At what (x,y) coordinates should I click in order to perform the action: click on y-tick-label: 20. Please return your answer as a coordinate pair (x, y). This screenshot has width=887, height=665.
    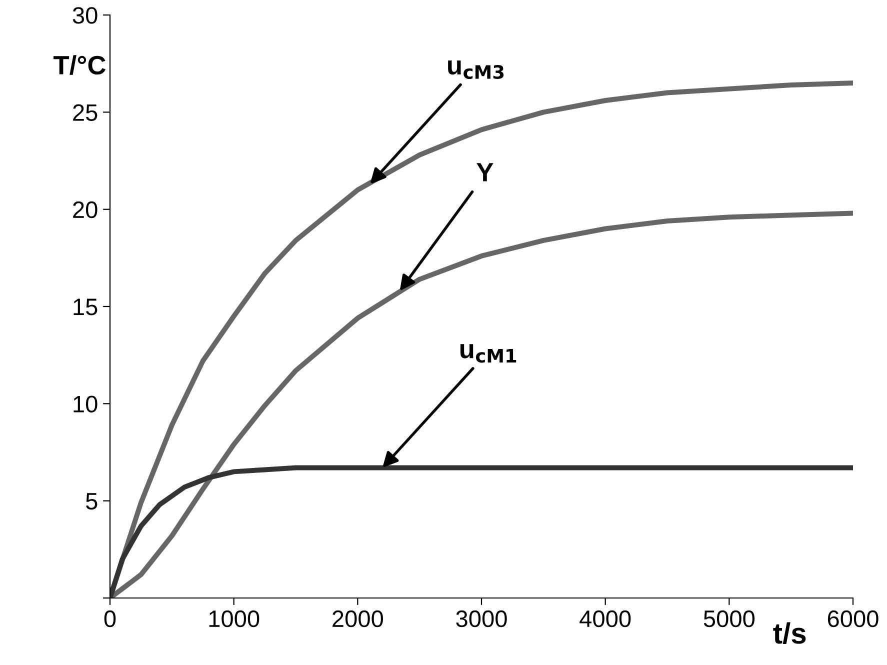
    Looking at the image, I should click on (85, 209).